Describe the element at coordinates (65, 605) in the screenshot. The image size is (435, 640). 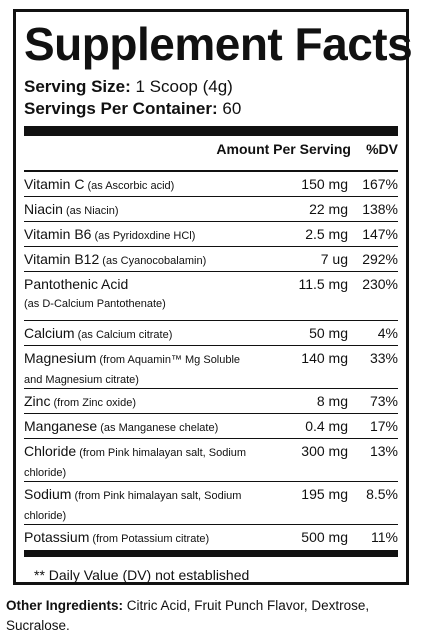
I see `other-ingredients-label: Other Ingredients:` at that location.